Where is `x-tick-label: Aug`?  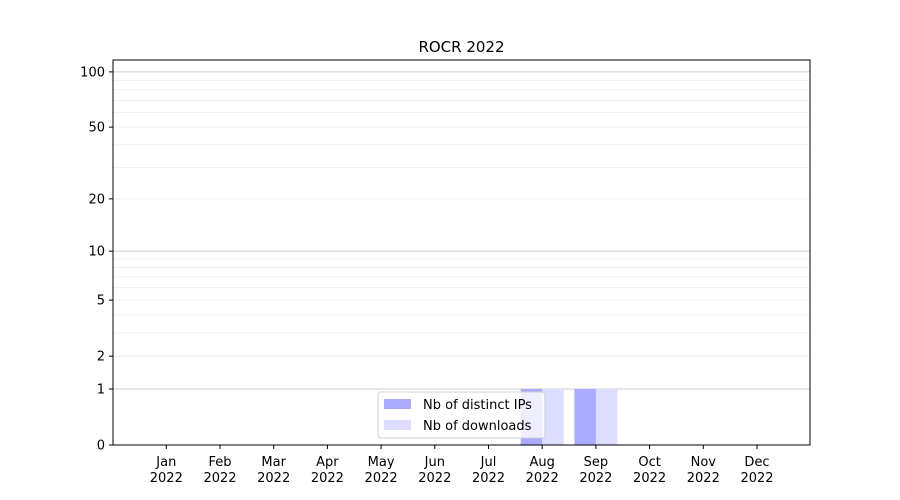 x-tick-label: Aug is located at coordinates (542, 462).